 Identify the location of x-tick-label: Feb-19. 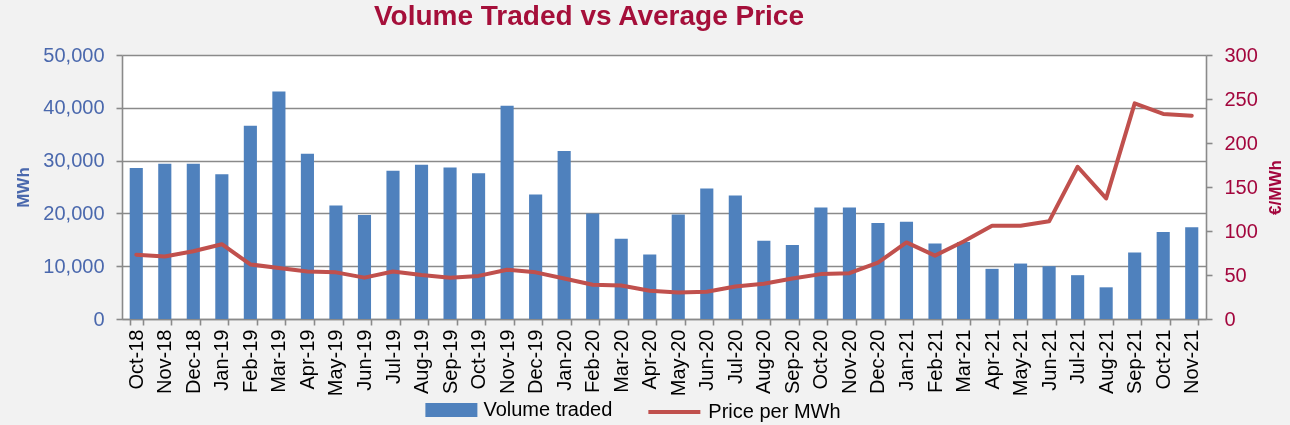
(249, 361).